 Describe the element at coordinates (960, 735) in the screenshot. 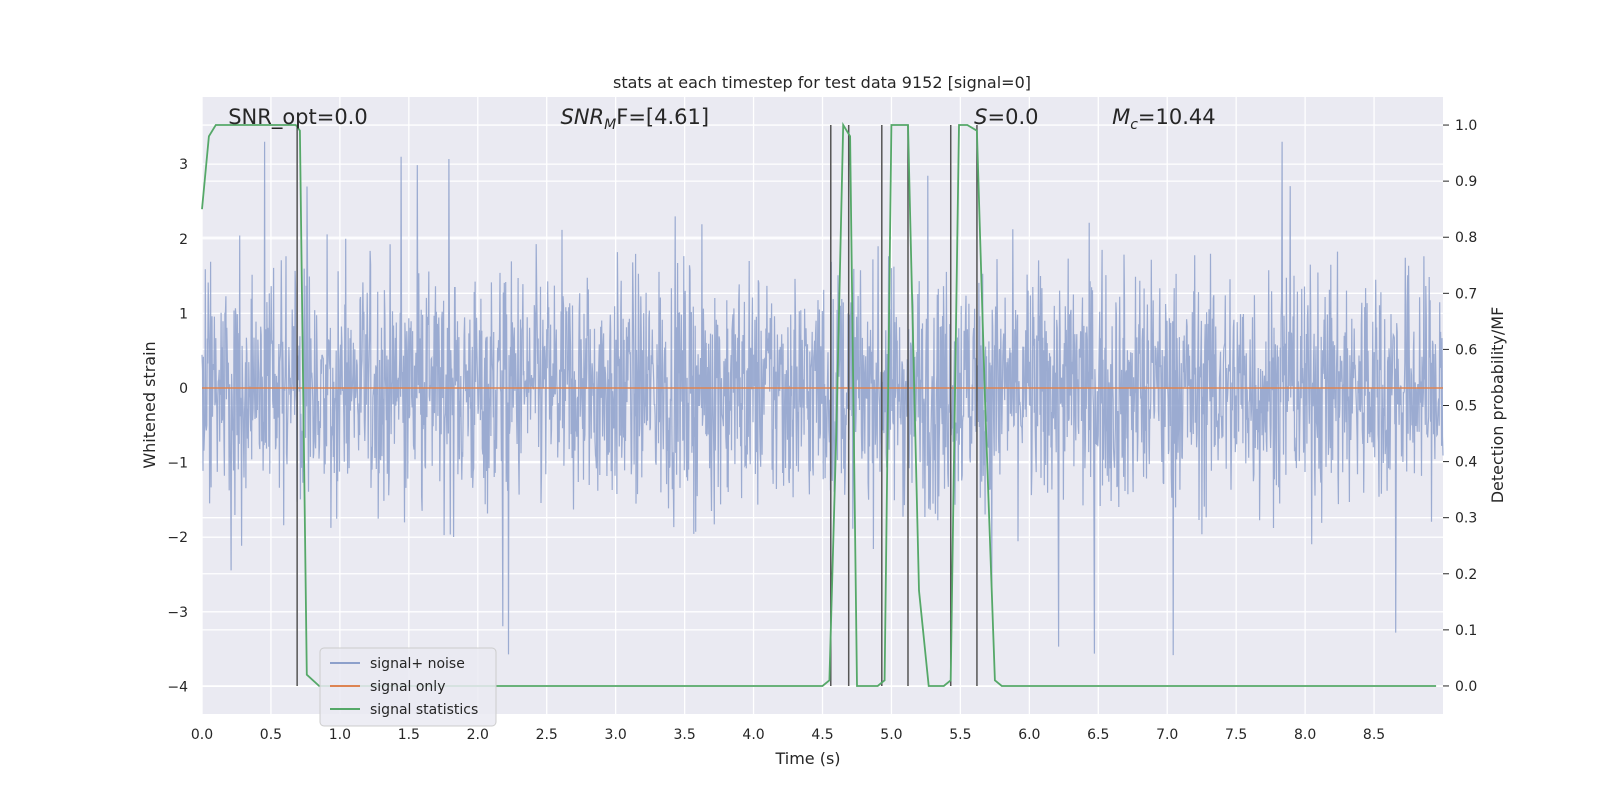

I see `x-tick-label: 5.5` at that location.